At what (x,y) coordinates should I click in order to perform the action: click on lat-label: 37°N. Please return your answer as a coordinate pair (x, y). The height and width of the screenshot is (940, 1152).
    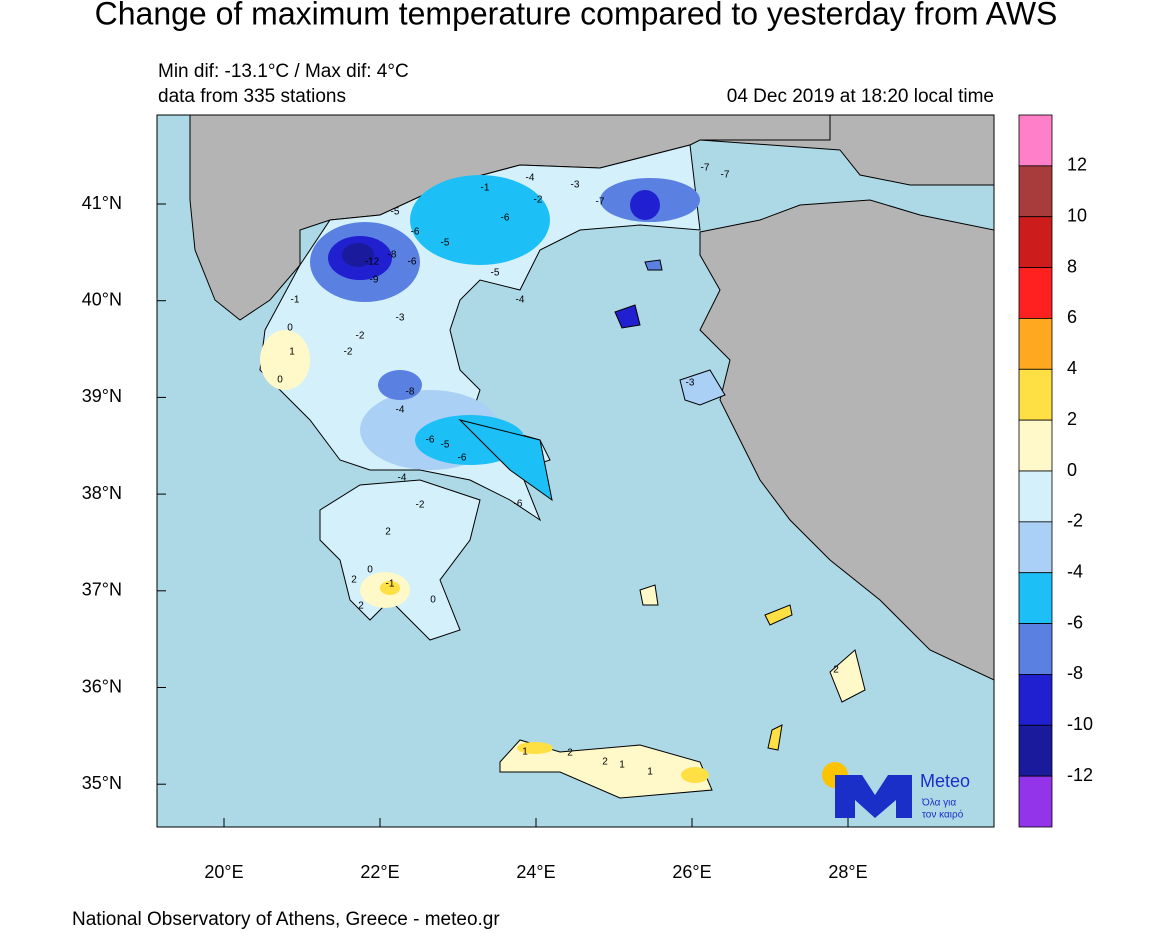
    Looking at the image, I should click on (102, 590).